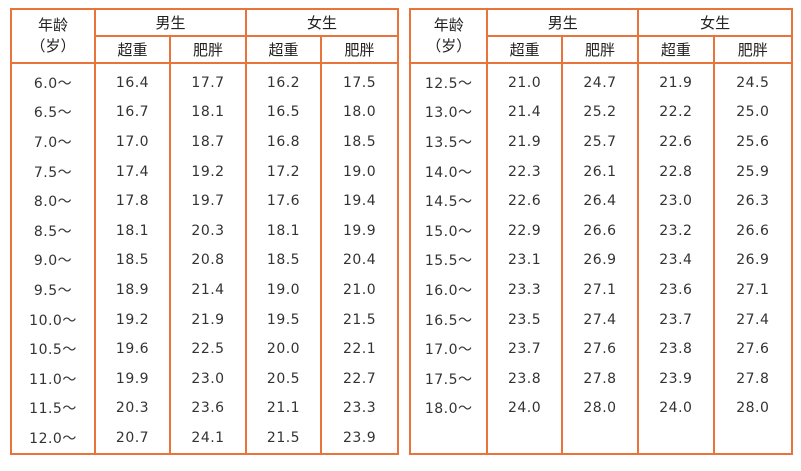 This screenshot has width=801, height=471. What do you see at coordinates (524, 50) in the screenshot?
I see `male-overweight-header: 超重` at bounding box center [524, 50].